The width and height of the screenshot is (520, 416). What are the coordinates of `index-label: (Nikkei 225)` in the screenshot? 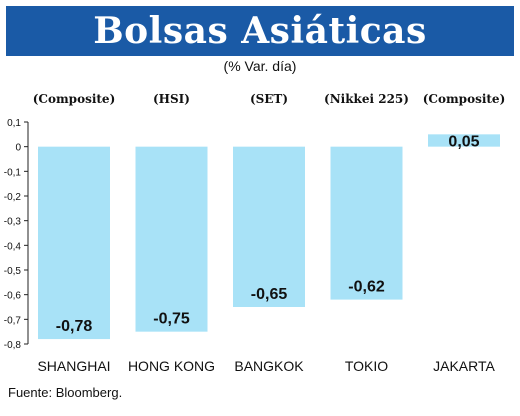 It's located at (366, 99).